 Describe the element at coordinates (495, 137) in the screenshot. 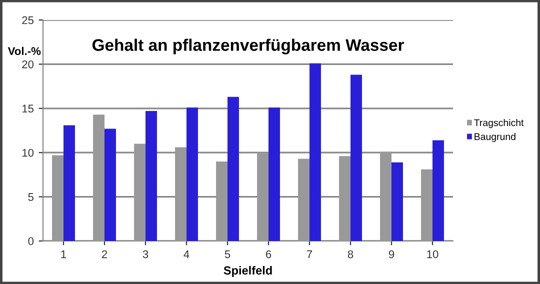

I see `legend-label: Baugrund` at that location.